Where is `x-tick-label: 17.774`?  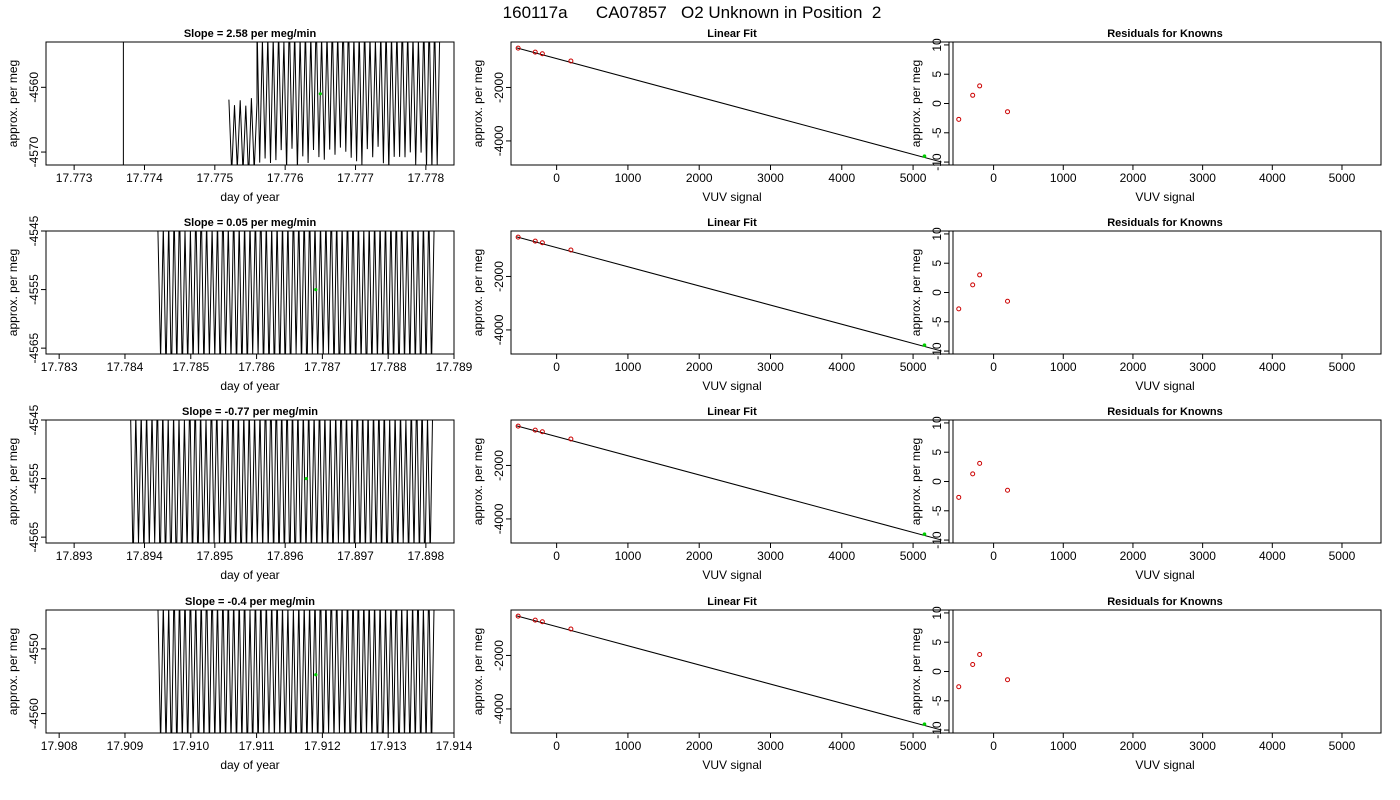
x-tick-label: 17.774 is located at coordinates (144, 178).